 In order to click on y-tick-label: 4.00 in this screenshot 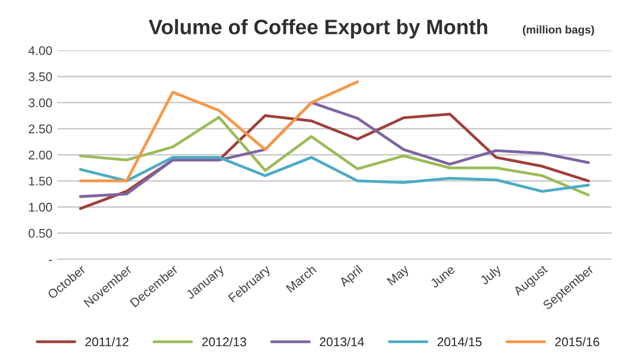, I will do `click(40, 51)`.